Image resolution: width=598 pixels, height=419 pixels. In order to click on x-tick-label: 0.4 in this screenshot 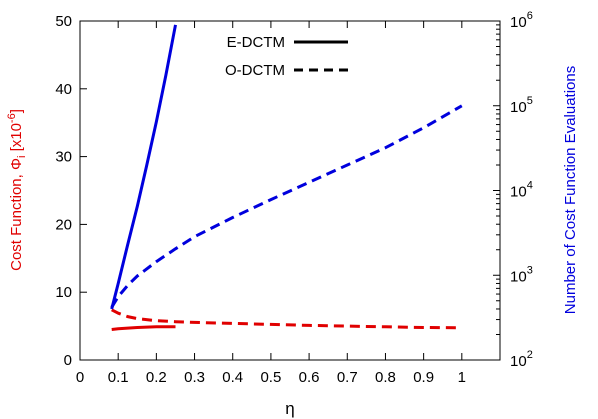, I will do `click(232, 377)`.